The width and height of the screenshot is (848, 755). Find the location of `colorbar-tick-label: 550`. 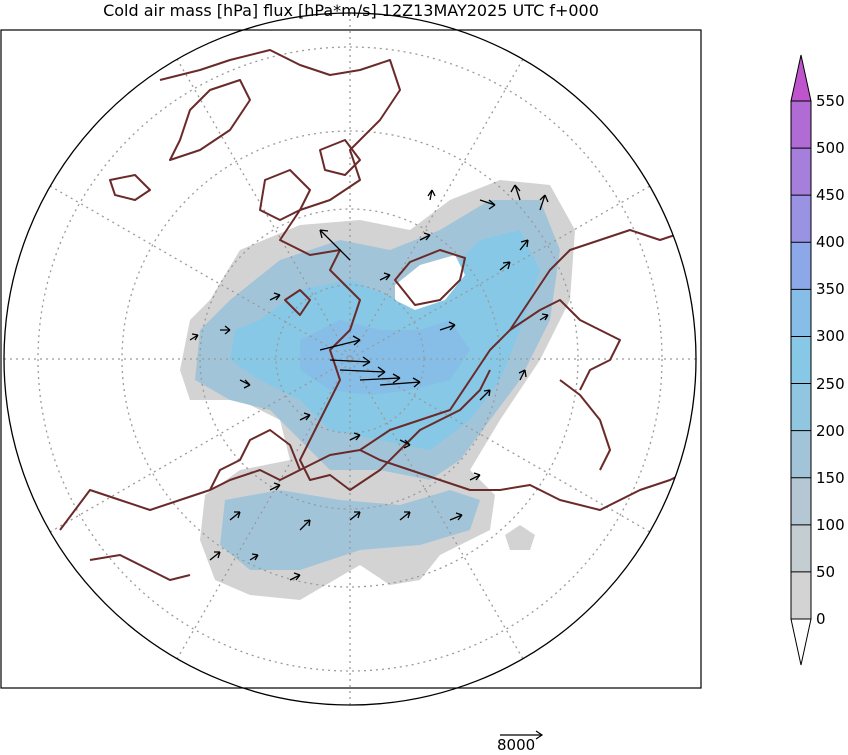

colorbar-tick-label: 550 is located at coordinates (830, 101).